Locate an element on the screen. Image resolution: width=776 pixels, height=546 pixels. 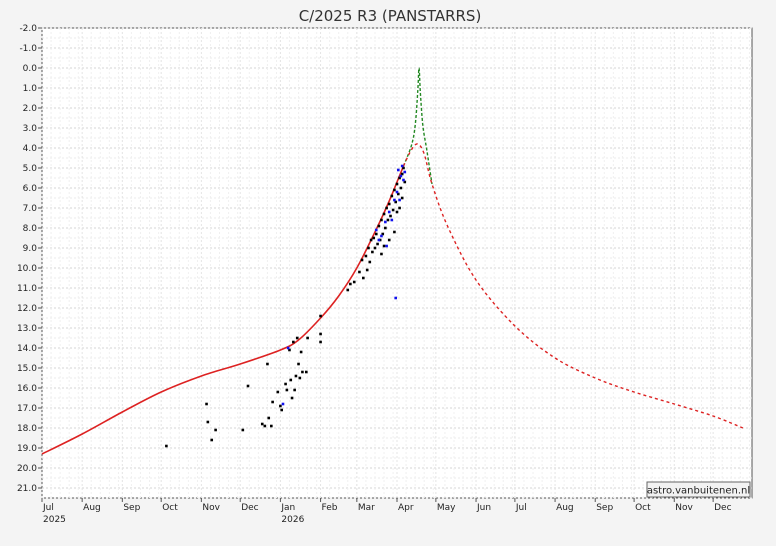
y-tick-label: -2.0 is located at coordinates (28, 29).